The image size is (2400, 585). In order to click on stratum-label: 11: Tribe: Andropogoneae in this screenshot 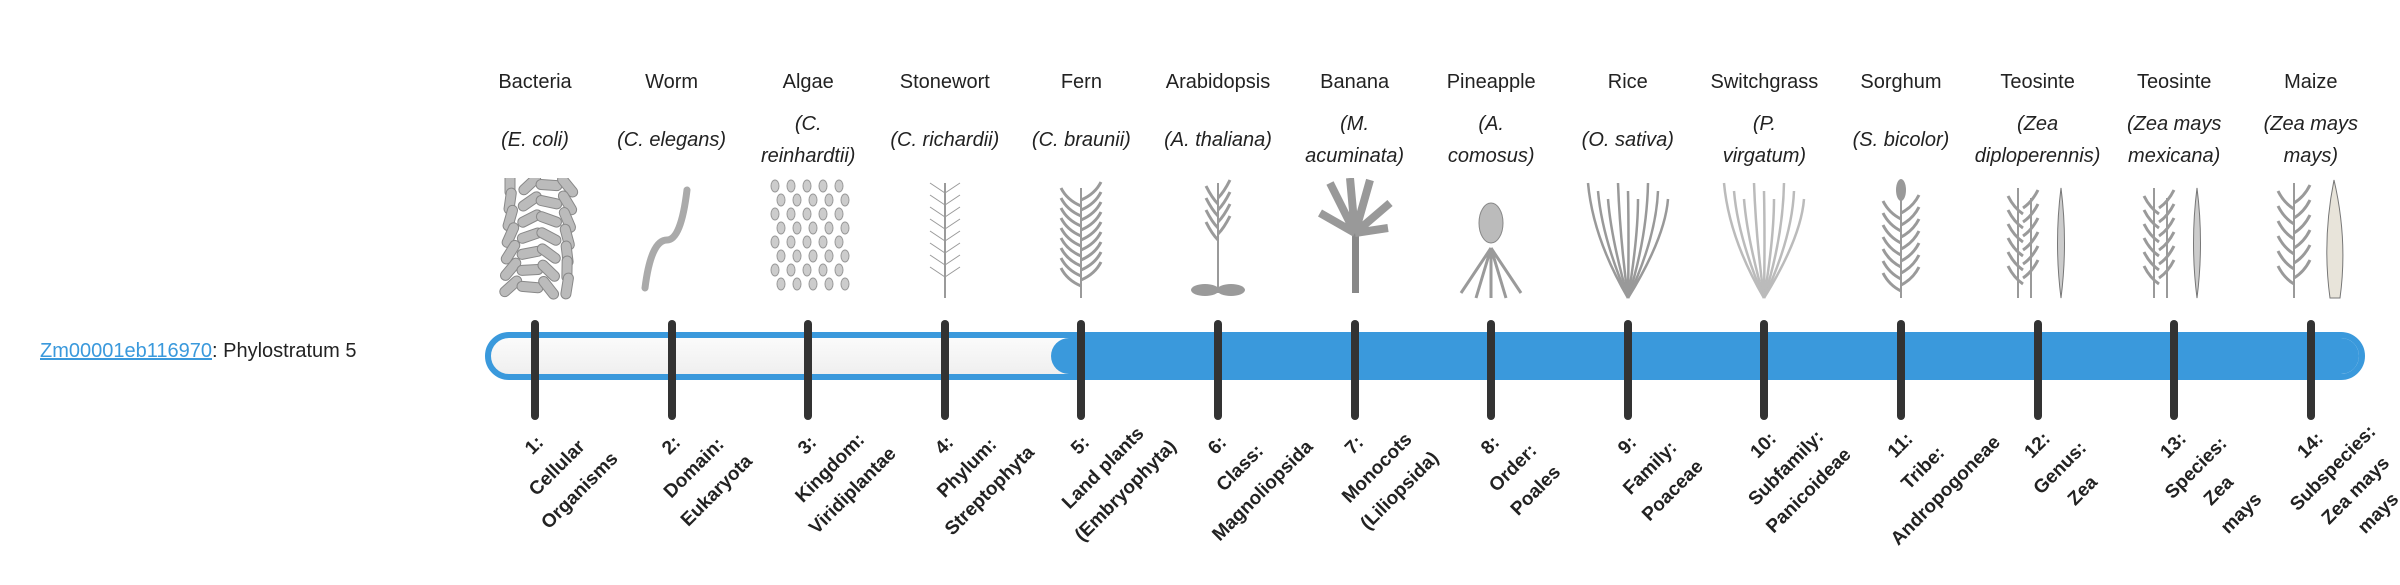, I will do `click(1924, 469)`.